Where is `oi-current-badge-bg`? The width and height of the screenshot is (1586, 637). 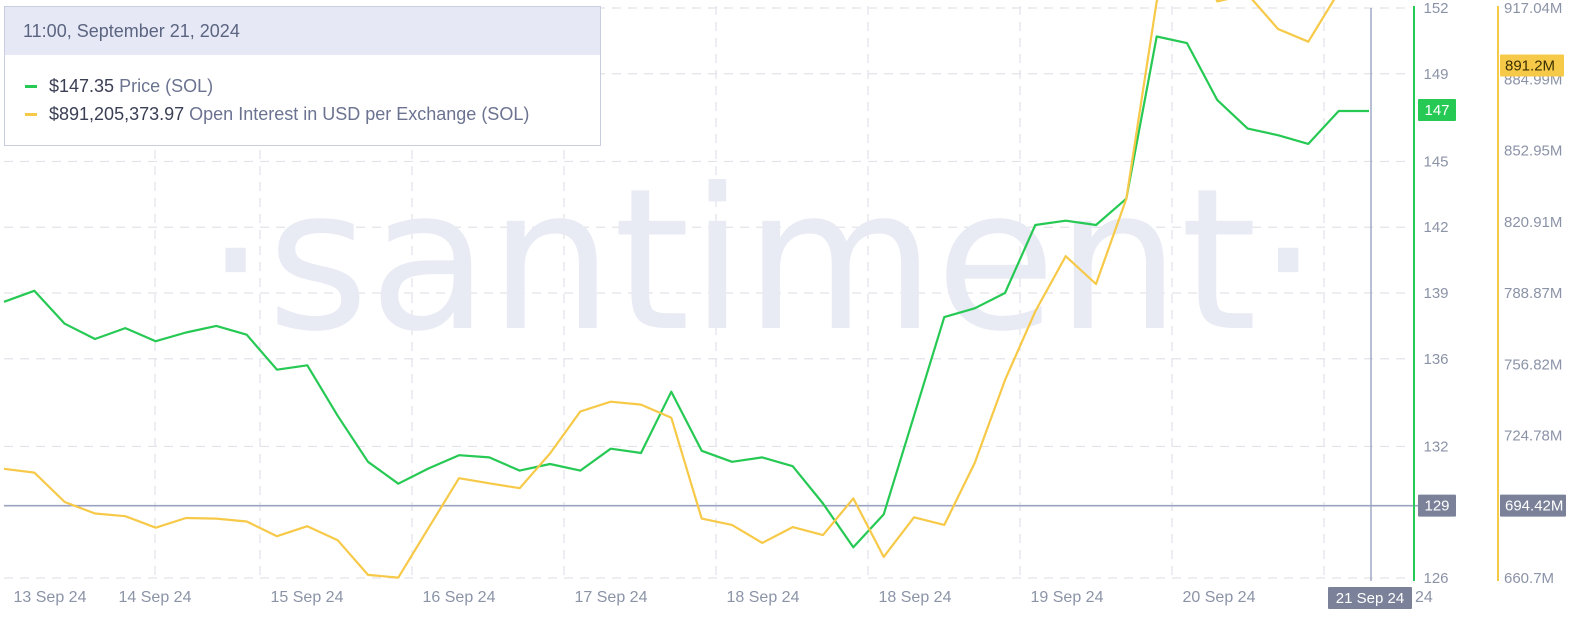
oi-current-badge-bg is located at coordinates (1532, 65).